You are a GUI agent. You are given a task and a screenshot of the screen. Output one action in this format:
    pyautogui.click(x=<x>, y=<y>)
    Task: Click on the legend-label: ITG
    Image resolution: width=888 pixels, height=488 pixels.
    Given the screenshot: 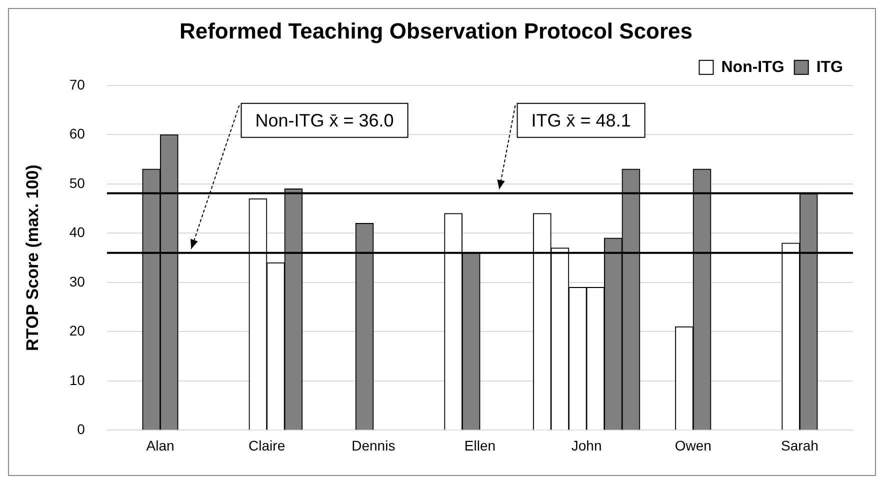 What is the action you would take?
    pyautogui.click(x=830, y=67)
    